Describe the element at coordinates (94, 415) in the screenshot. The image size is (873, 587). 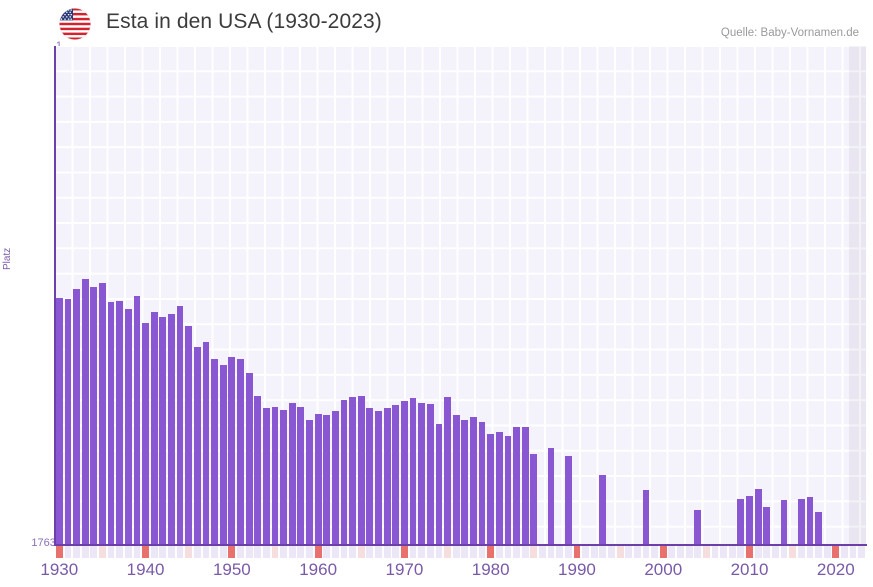
I see `bar-1934` at that location.